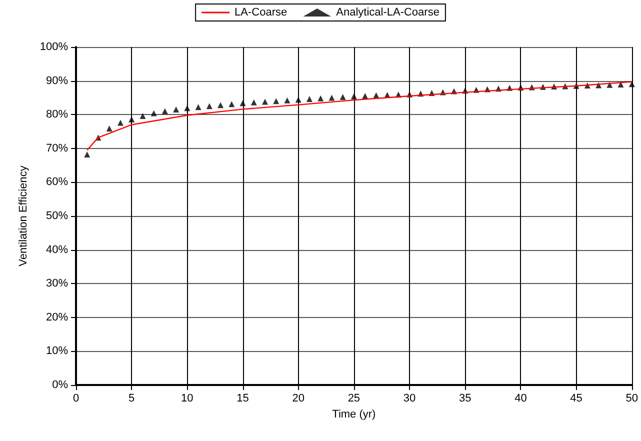 The image size is (641, 441). What do you see at coordinates (57, 114) in the screenshot?
I see `y-tick-label: 80%` at bounding box center [57, 114].